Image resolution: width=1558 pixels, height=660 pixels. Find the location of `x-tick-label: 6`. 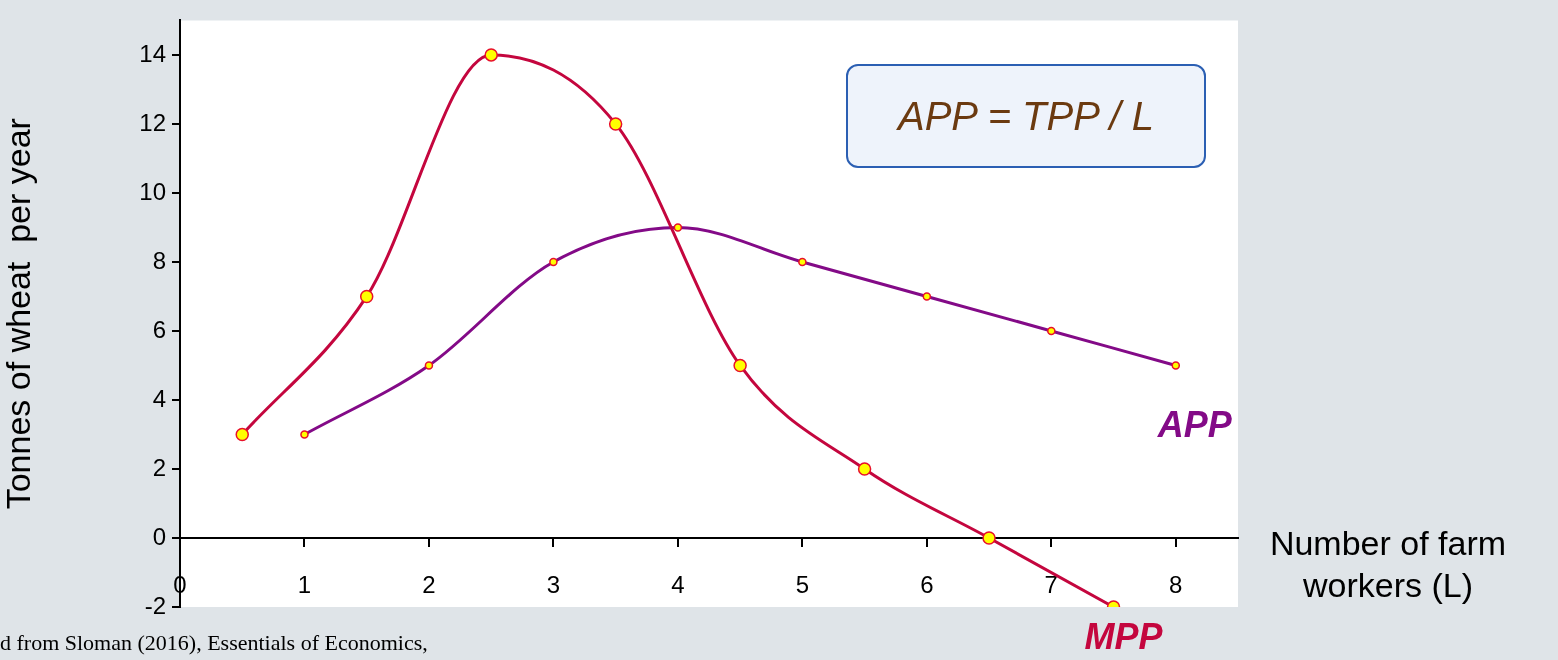

x-tick-label: 6 is located at coordinates (927, 585).